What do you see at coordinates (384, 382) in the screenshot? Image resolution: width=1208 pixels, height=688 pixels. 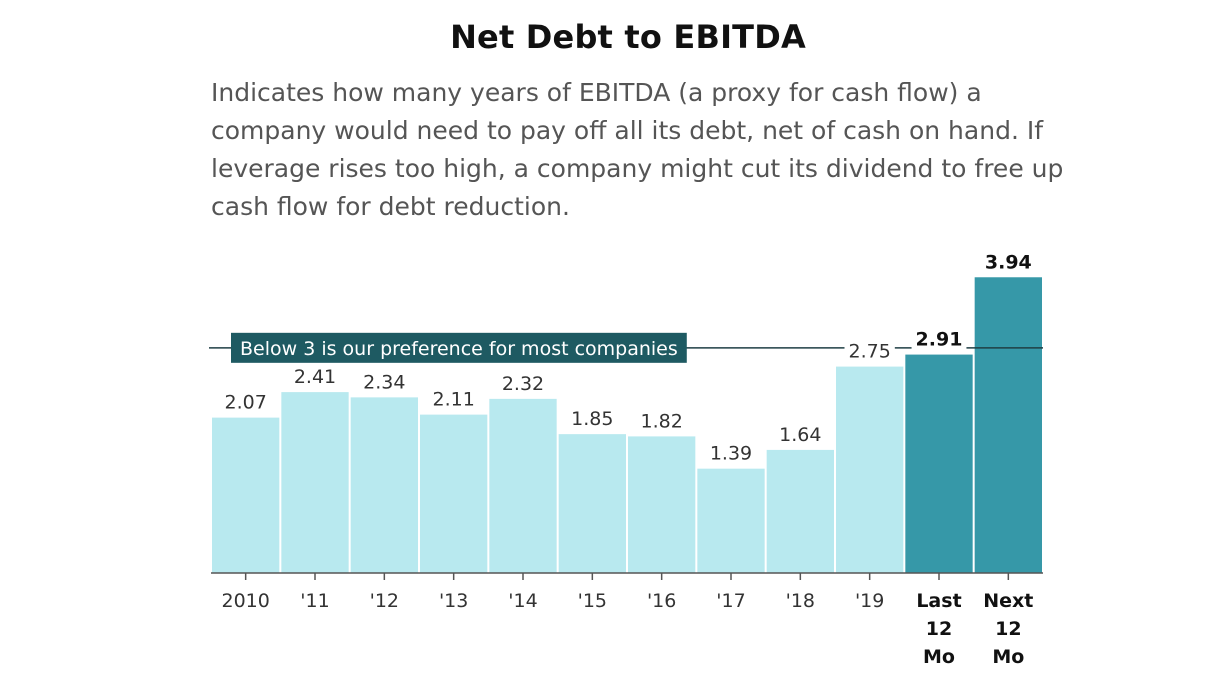 I see `data-label-2: 2.34` at bounding box center [384, 382].